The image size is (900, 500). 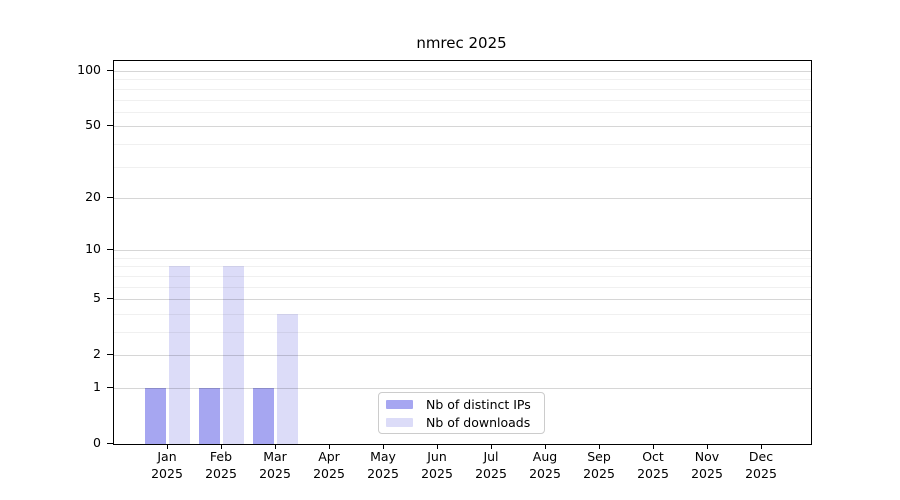 What do you see at coordinates (653, 465) in the screenshot?
I see `x-tick-label: Oct 2025` at bounding box center [653, 465].